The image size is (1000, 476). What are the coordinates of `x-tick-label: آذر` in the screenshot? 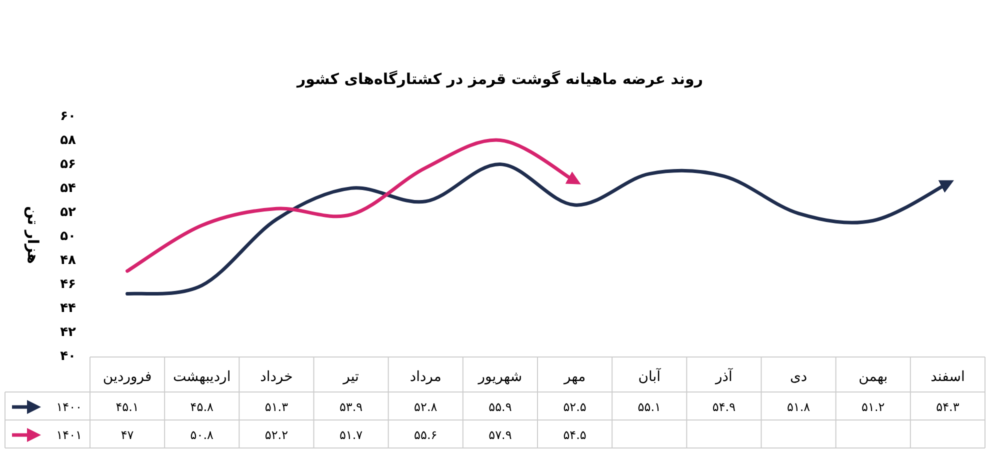 It's located at (724, 376).